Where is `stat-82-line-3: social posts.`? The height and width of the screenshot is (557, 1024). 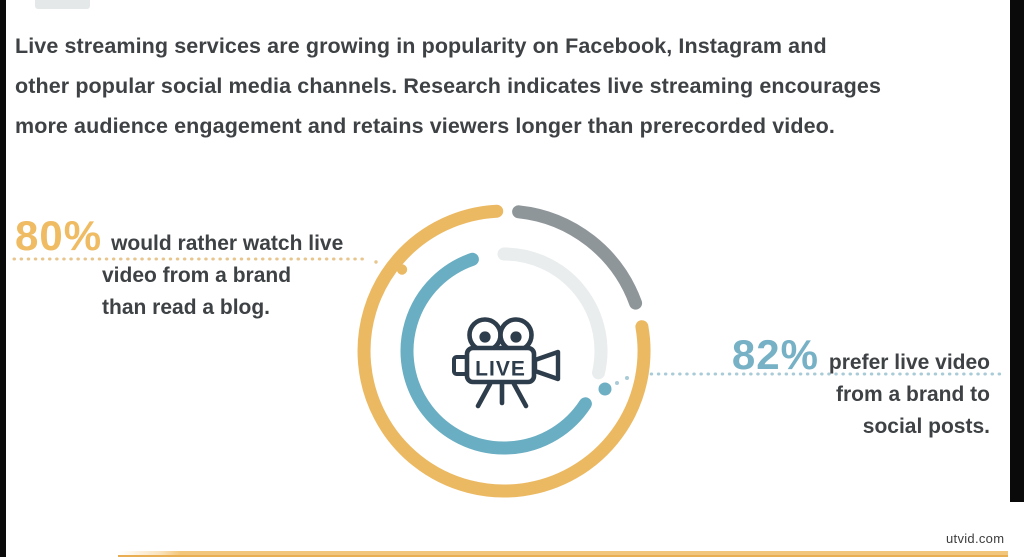 stat-82-line-3: social posts. is located at coordinates (926, 426).